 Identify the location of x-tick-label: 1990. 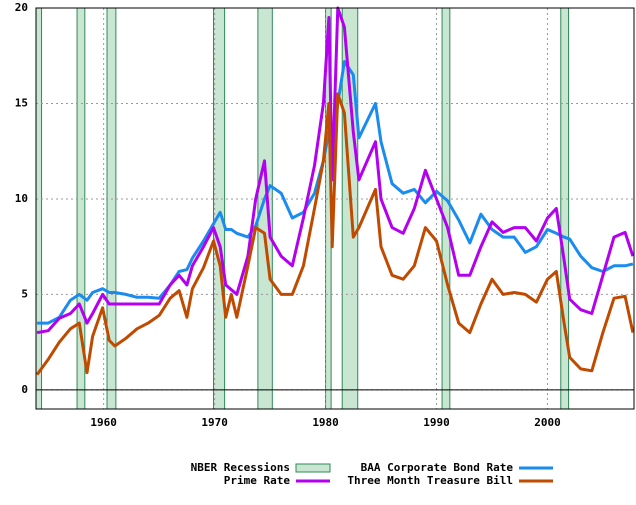
(436, 422).